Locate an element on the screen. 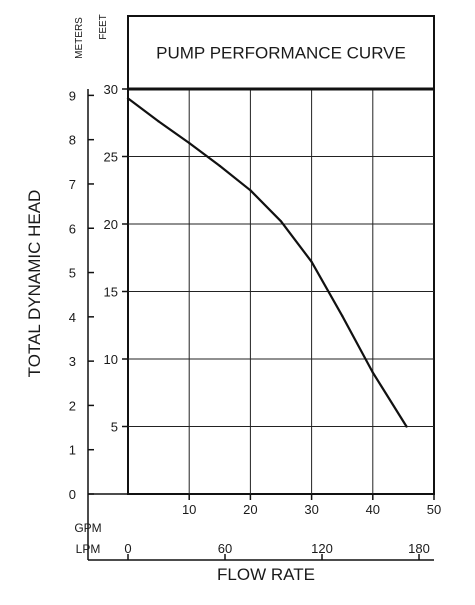 The width and height of the screenshot is (475, 605). lpm-axis-label: LPM is located at coordinates (88, 549).